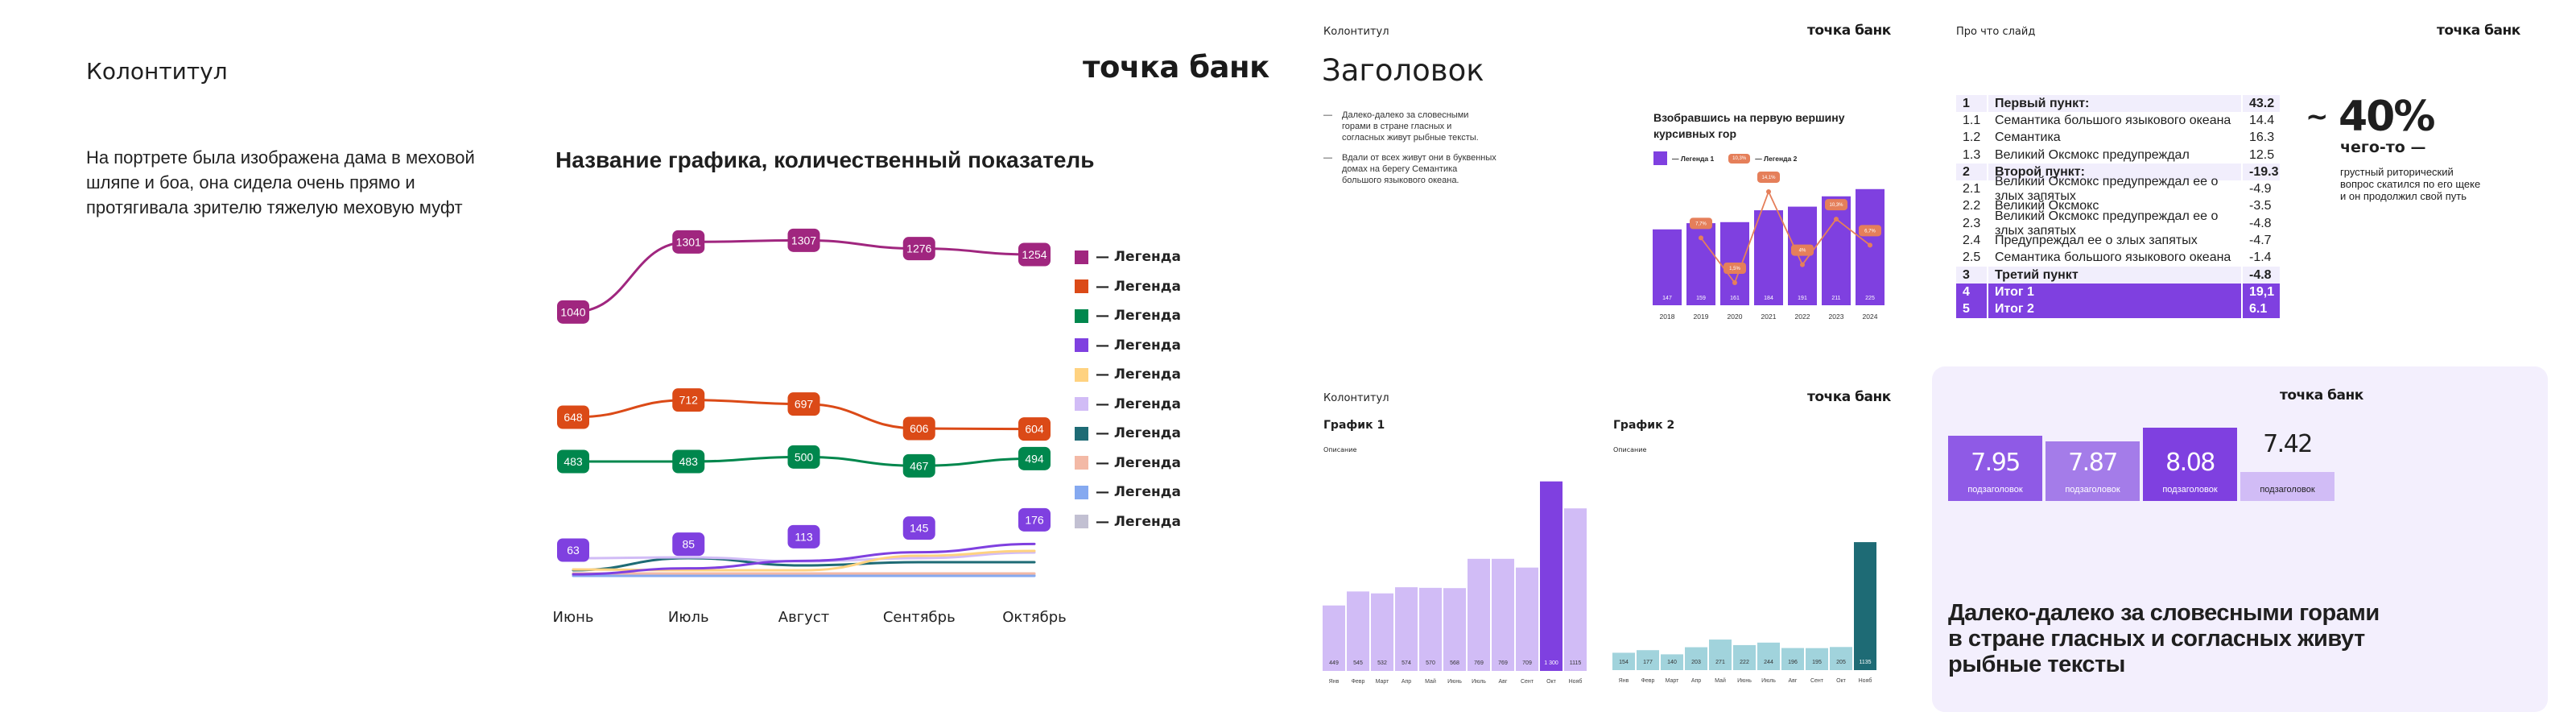 This screenshot has width=2576, height=712. I want to click on x-tick-label: Нояб, so click(1576, 681).